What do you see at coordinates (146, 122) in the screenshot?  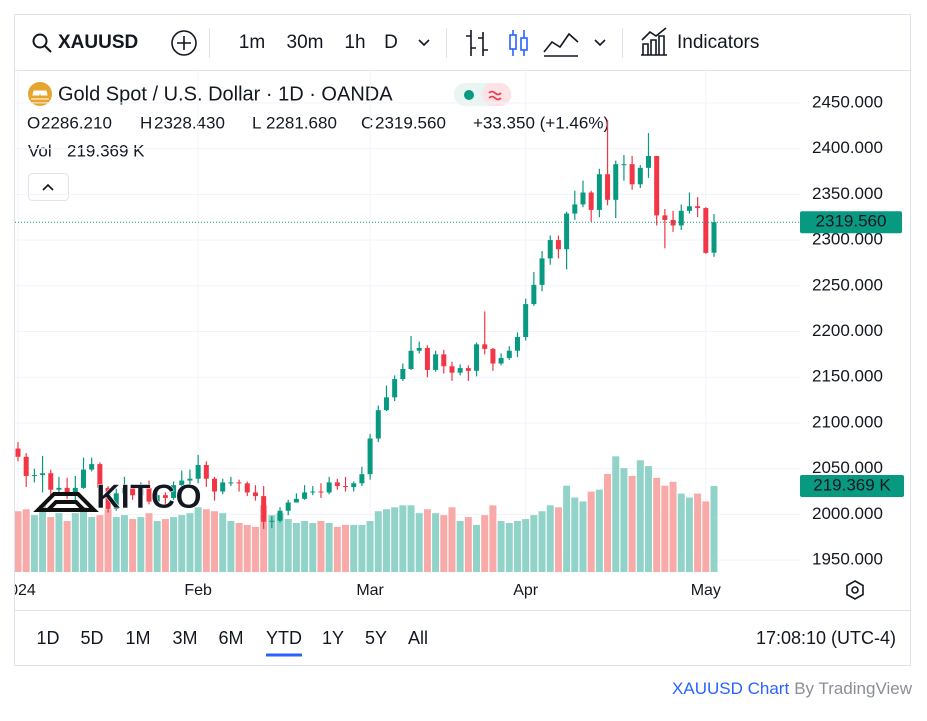 I see `ohlc-label: H` at bounding box center [146, 122].